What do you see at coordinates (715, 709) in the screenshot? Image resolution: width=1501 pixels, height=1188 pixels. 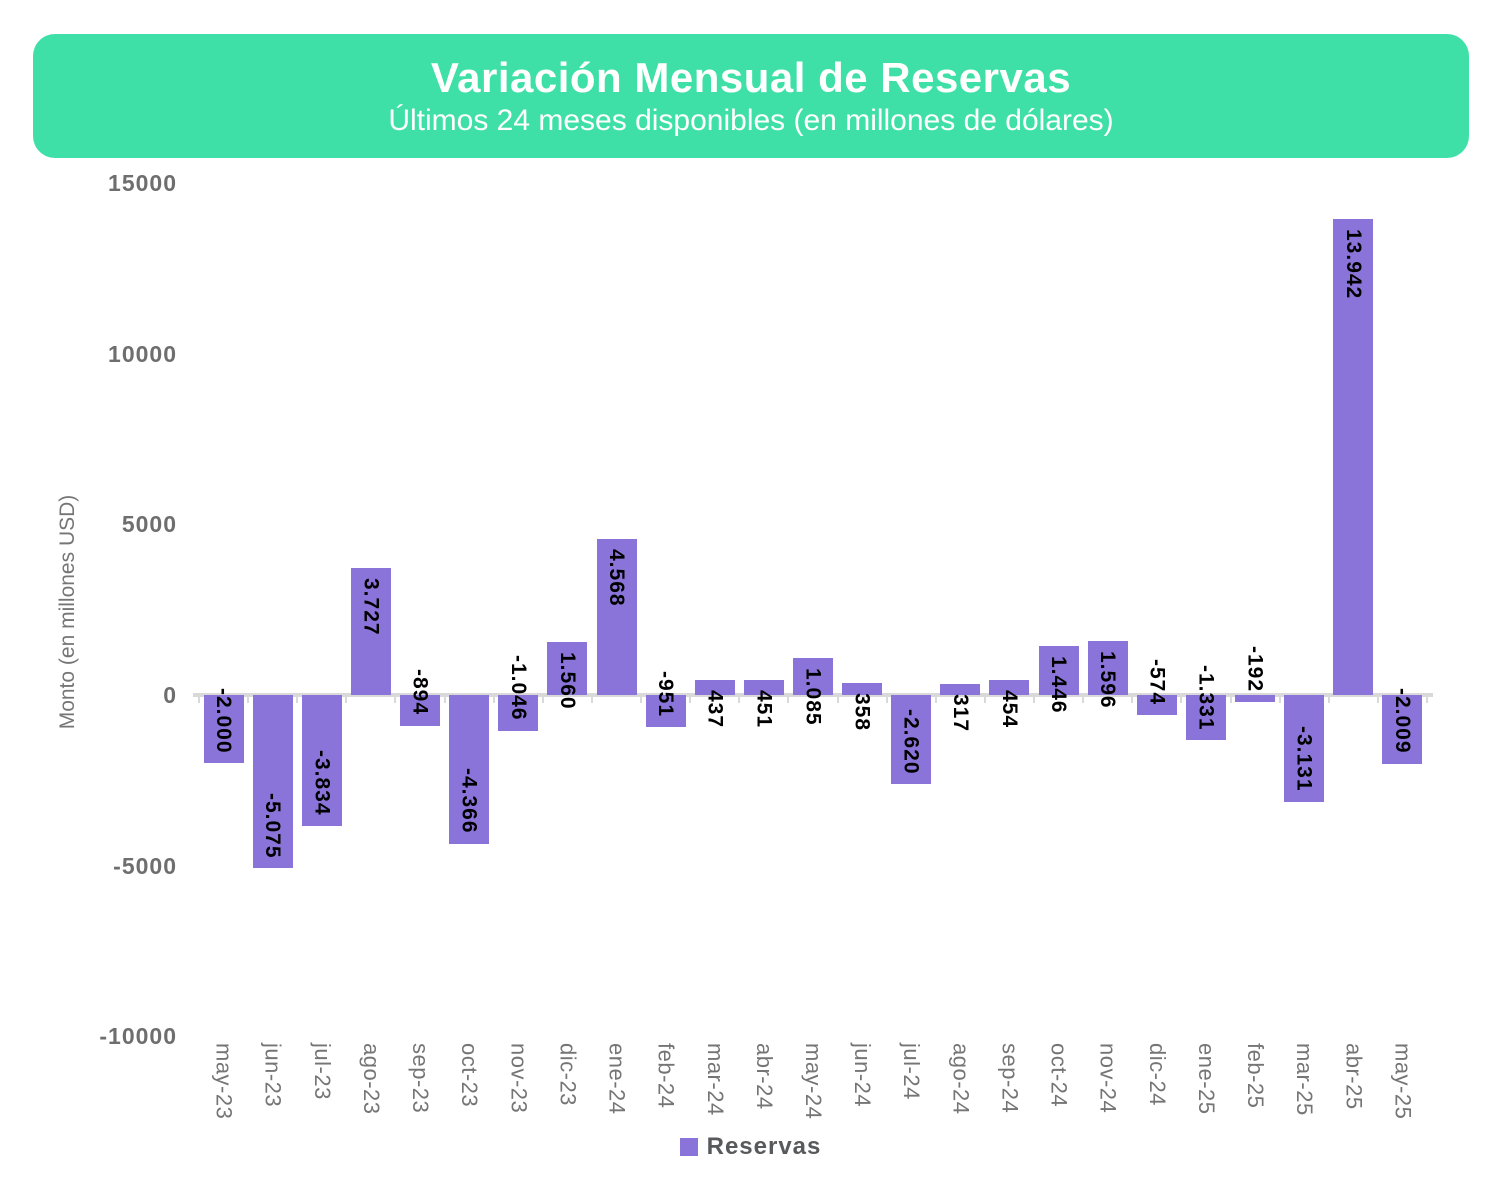 I see `bar-value-label: 437` at bounding box center [715, 709].